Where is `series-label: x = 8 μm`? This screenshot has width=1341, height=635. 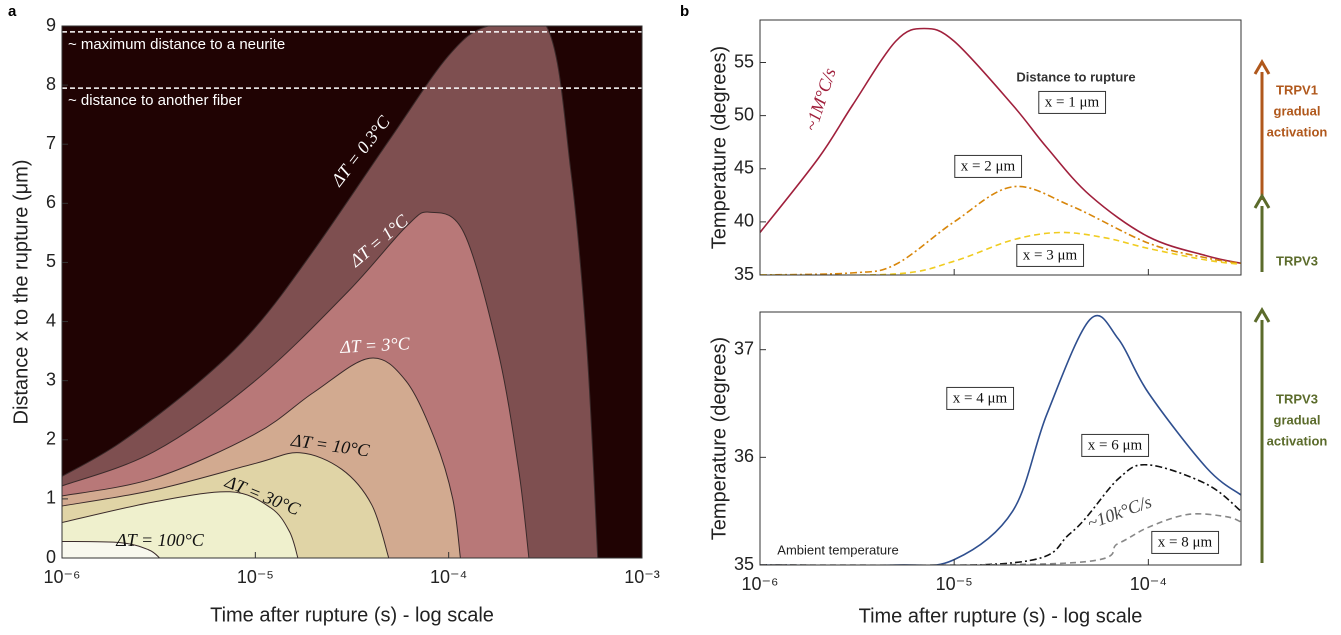
series-label: x = 8 μm is located at coordinates (1185, 542).